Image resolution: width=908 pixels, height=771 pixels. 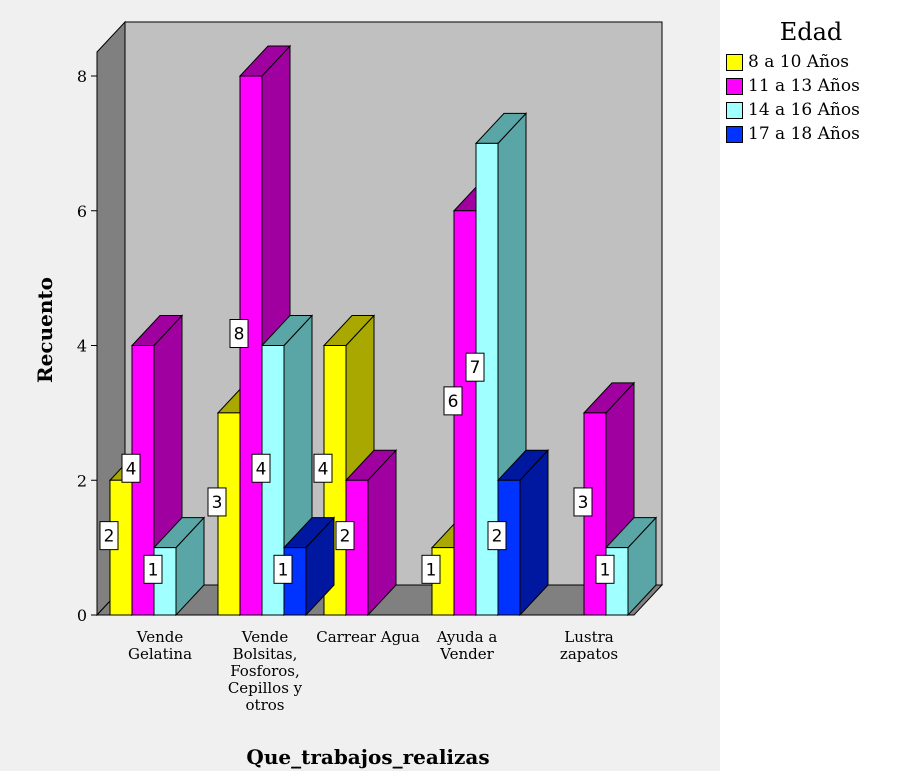 What do you see at coordinates (45, 330) in the screenshot?
I see `y-axis-title: Recuento` at bounding box center [45, 330].